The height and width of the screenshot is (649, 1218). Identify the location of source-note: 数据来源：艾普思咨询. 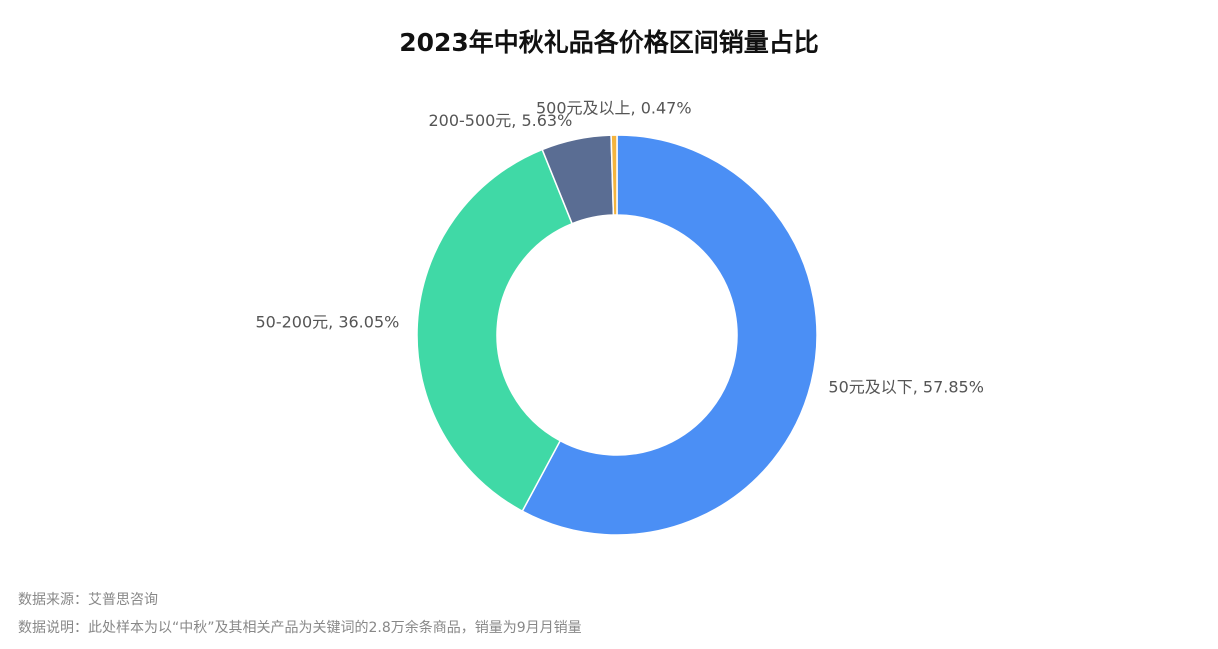
(88, 600).